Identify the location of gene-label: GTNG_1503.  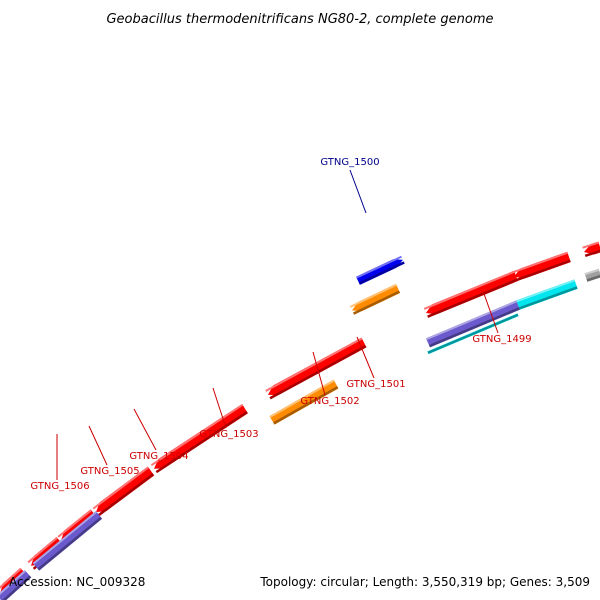
(228, 434).